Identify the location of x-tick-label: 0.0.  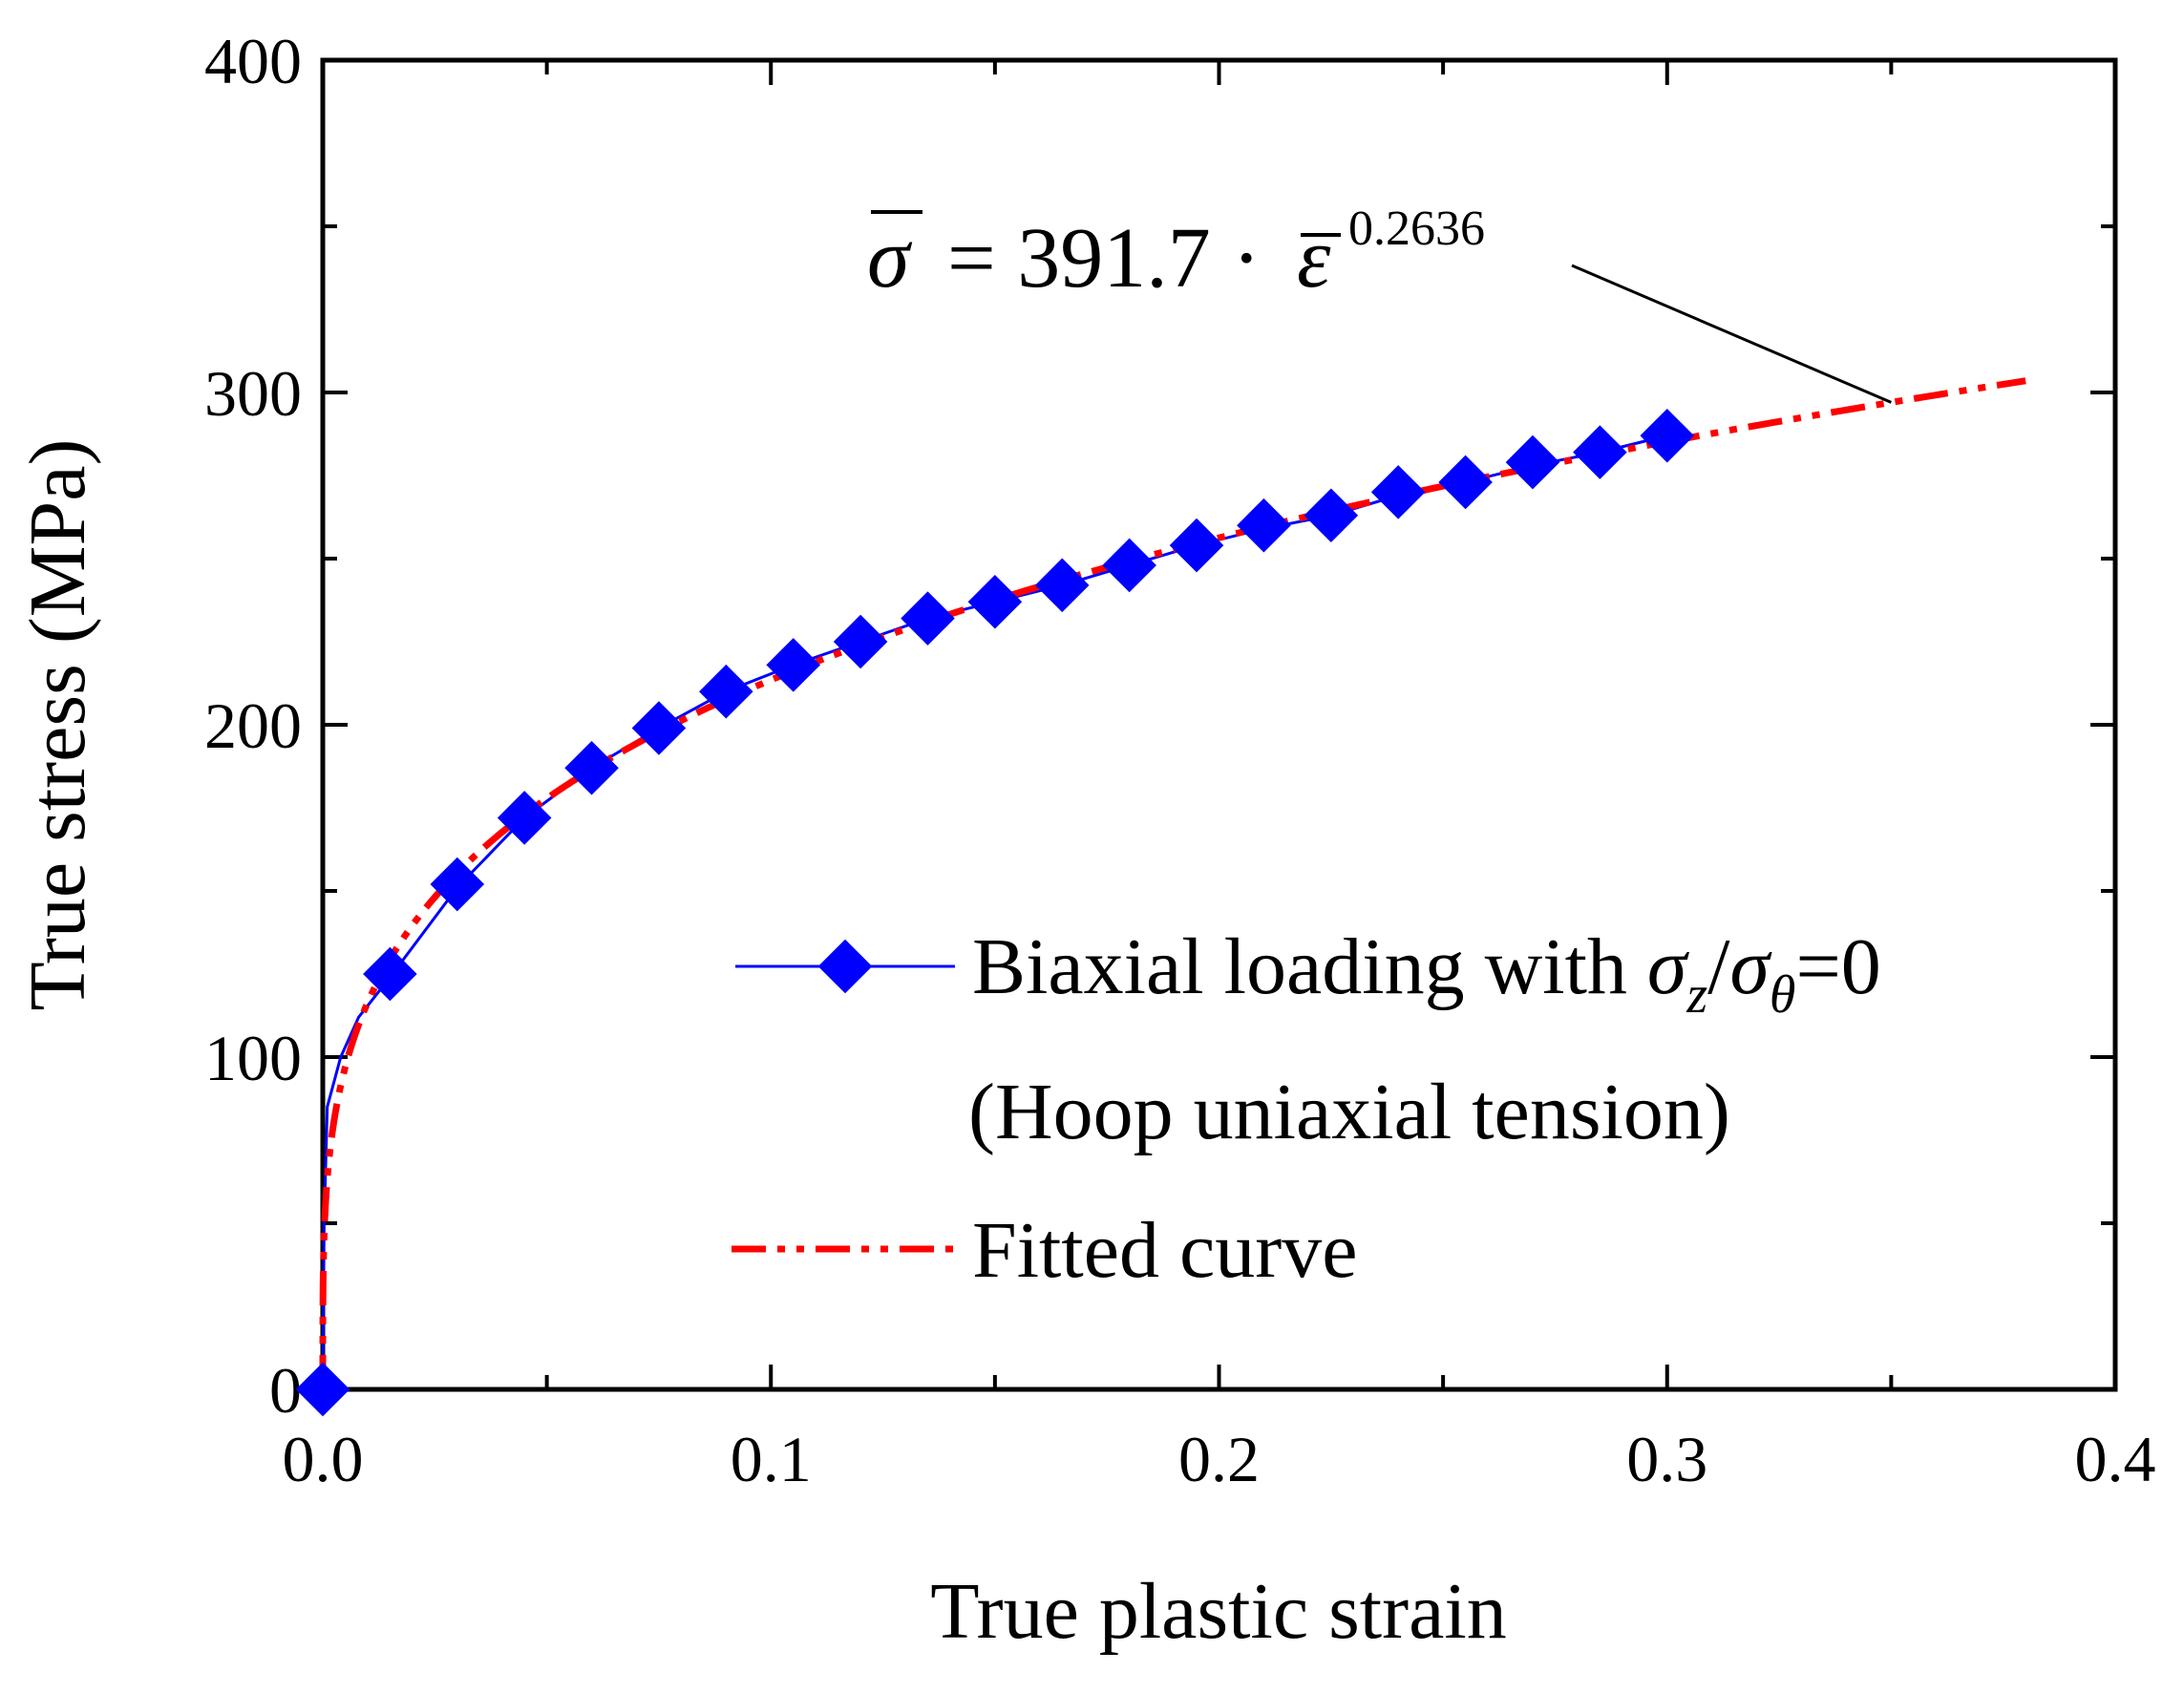
(323, 1459).